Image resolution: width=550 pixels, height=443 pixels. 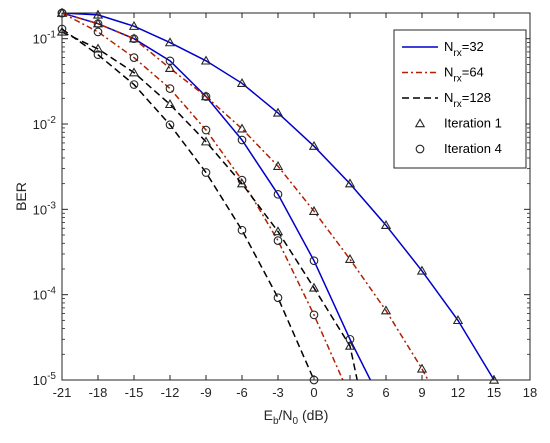 What do you see at coordinates (276, 421) in the screenshot?
I see `x-label-sub: b` at bounding box center [276, 421].